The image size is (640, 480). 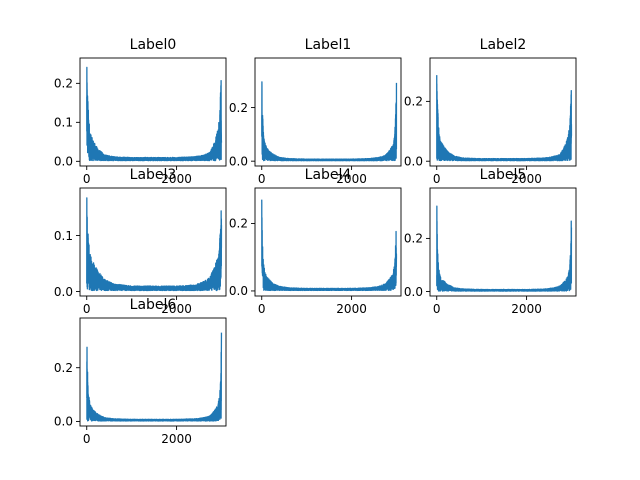 I want to click on subplot-title: Label0, so click(x=153, y=45).